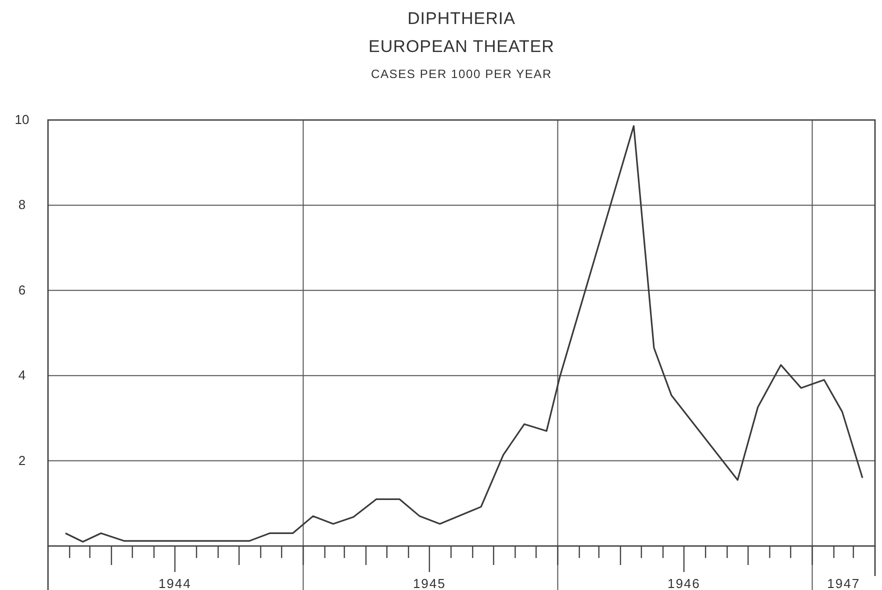 The width and height of the screenshot is (882, 590). What do you see at coordinates (429, 583) in the screenshot?
I see `x-tick-label: 1945` at bounding box center [429, 583].